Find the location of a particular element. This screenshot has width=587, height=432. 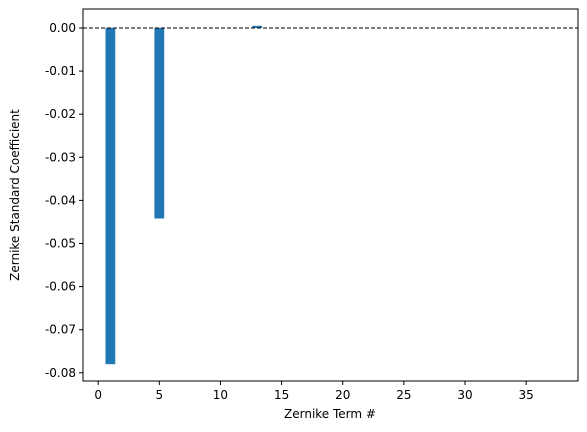

x-tick-label: 10 is located at coordinates (220, 395).